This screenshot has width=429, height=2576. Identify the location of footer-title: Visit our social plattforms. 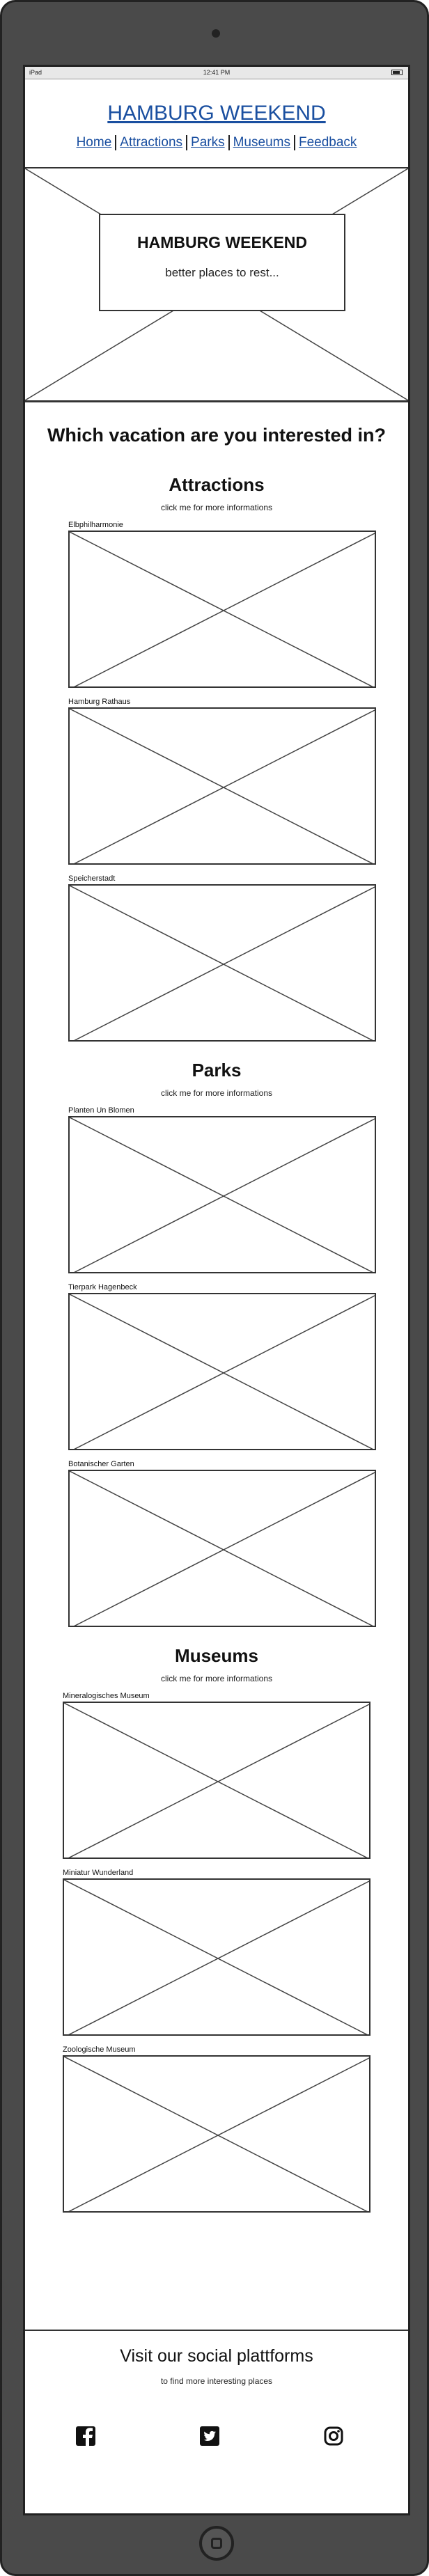
(216, 2356).